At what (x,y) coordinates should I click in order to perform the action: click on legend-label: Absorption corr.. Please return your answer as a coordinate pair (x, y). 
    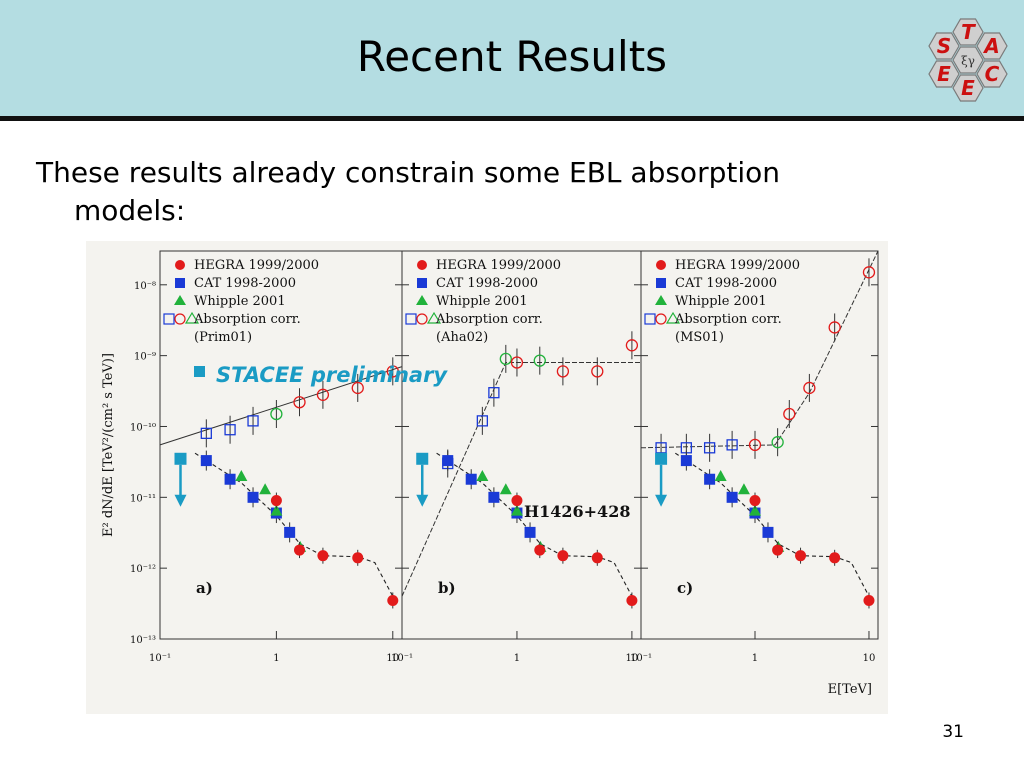
    Looking at the image, I should click on (489, 319).